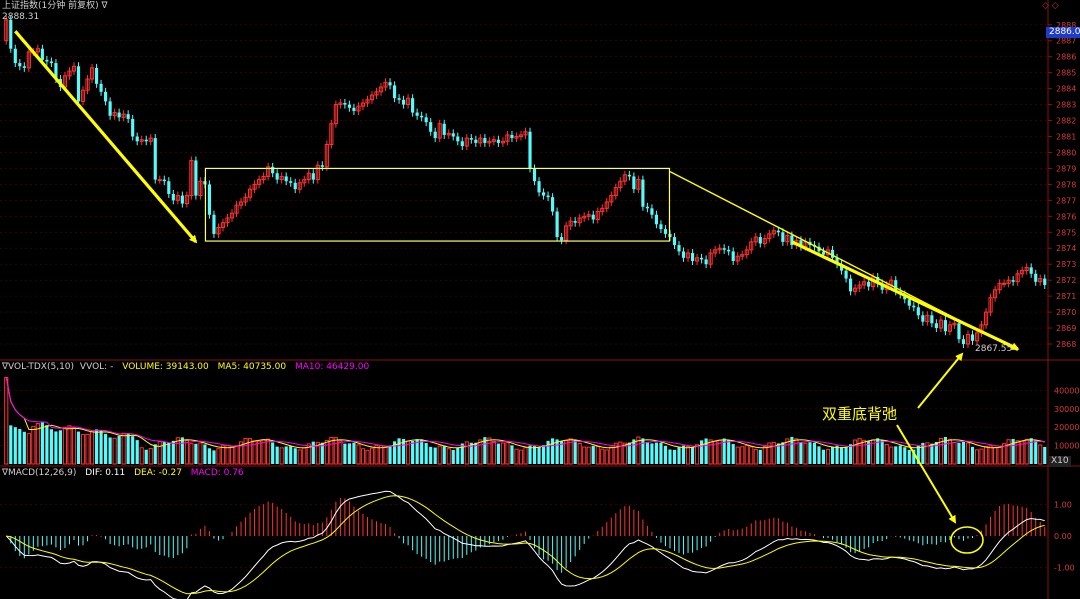 The height and width of the screenshot is (599, 1080). Describe the element at coordinates (1050, 6) in the screenshot. I see `window-controls: ◇ ◇` at that location.